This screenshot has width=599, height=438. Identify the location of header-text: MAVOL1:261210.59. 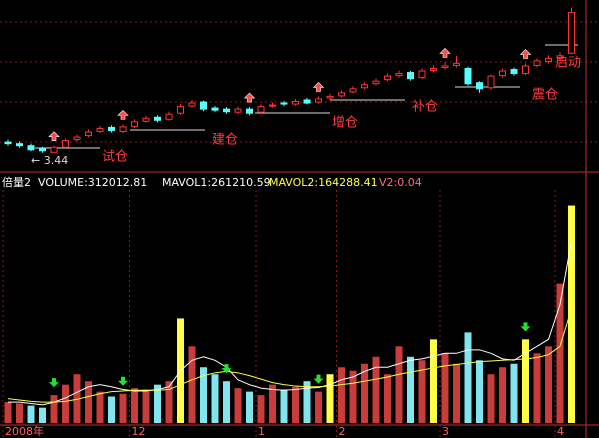
(216, 182).